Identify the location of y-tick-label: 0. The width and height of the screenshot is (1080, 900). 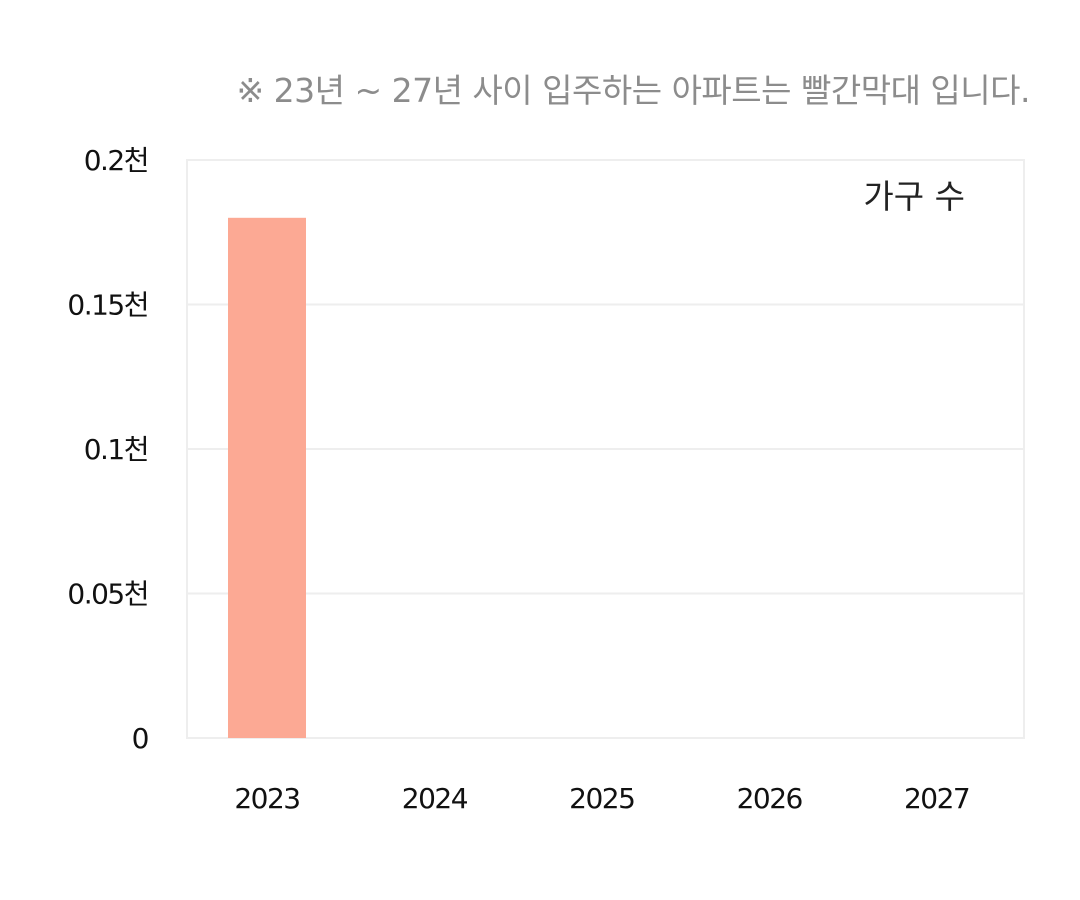
(140, 738).